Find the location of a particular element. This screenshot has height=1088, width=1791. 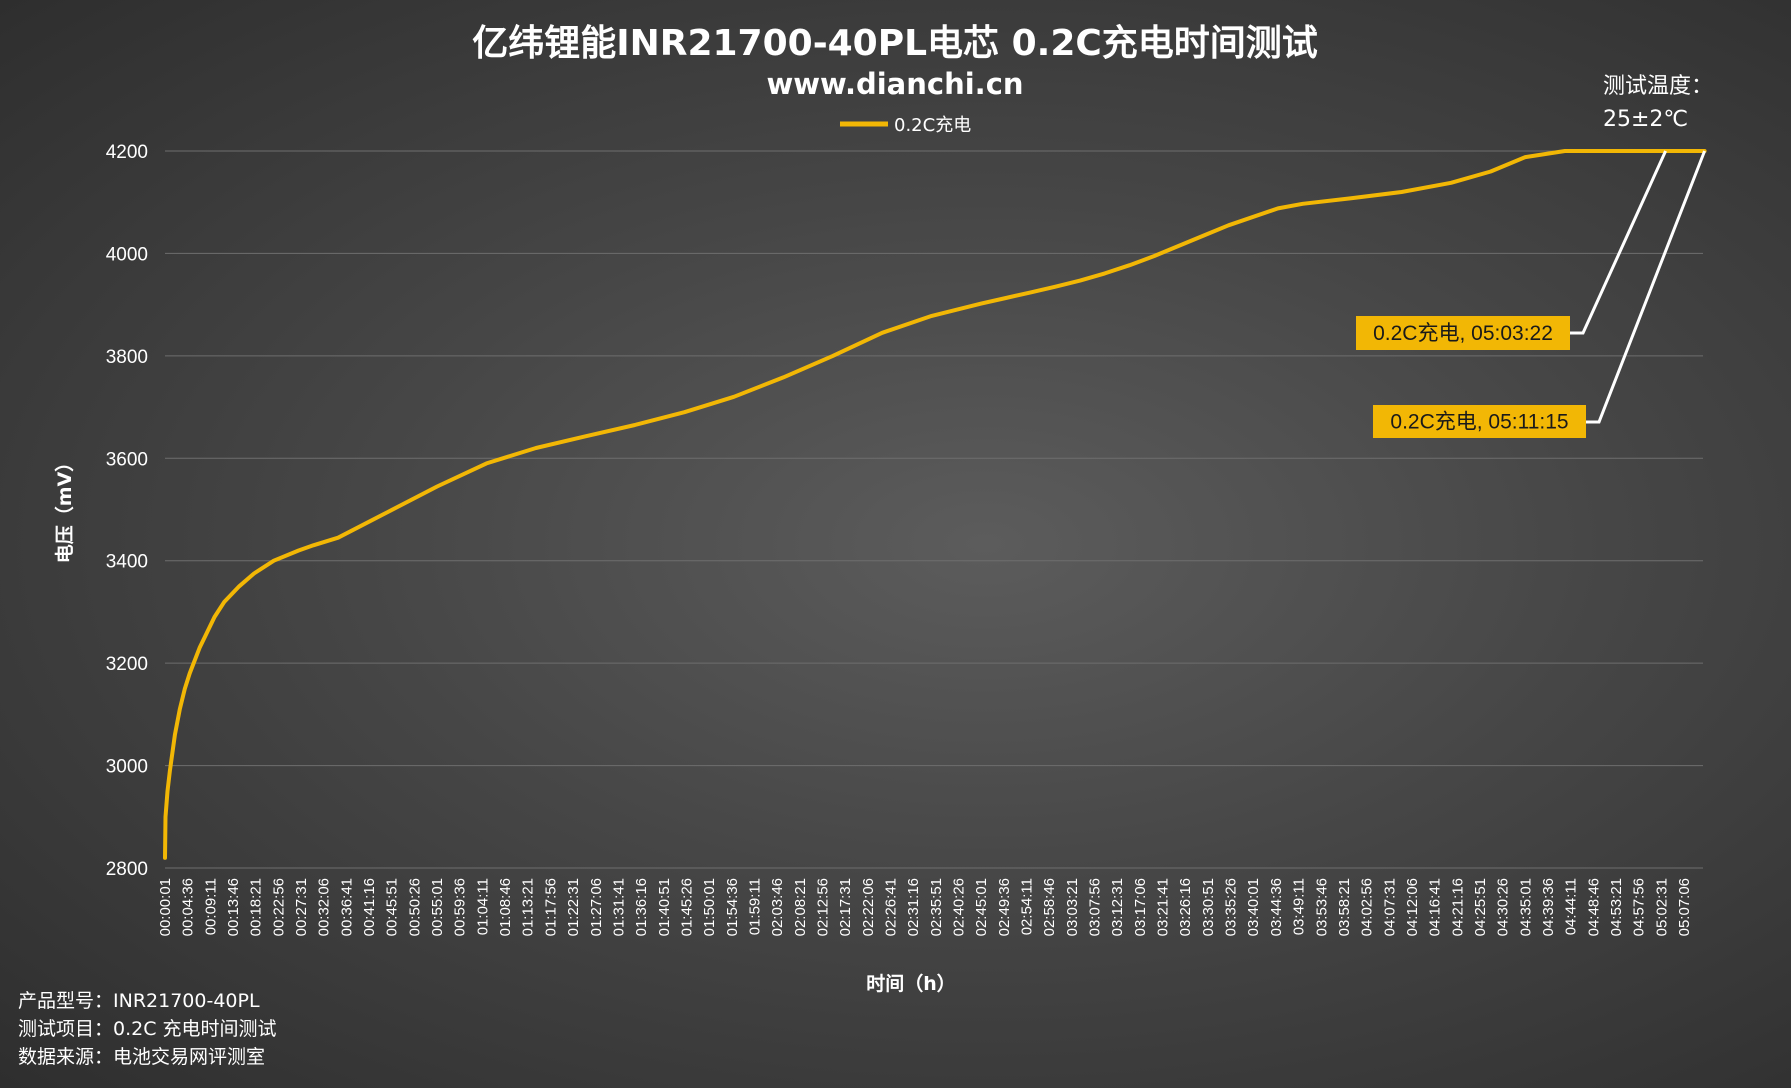

x-tick-label: 00:22:56 is located at coordinates (278, 907).